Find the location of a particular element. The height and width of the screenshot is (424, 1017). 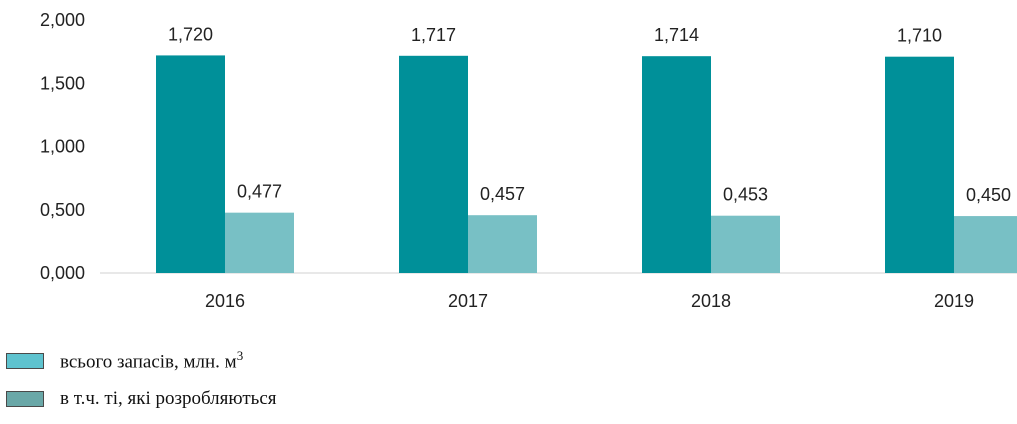

bar-developed-reserves-2019 is located at coordinates (985, 244).